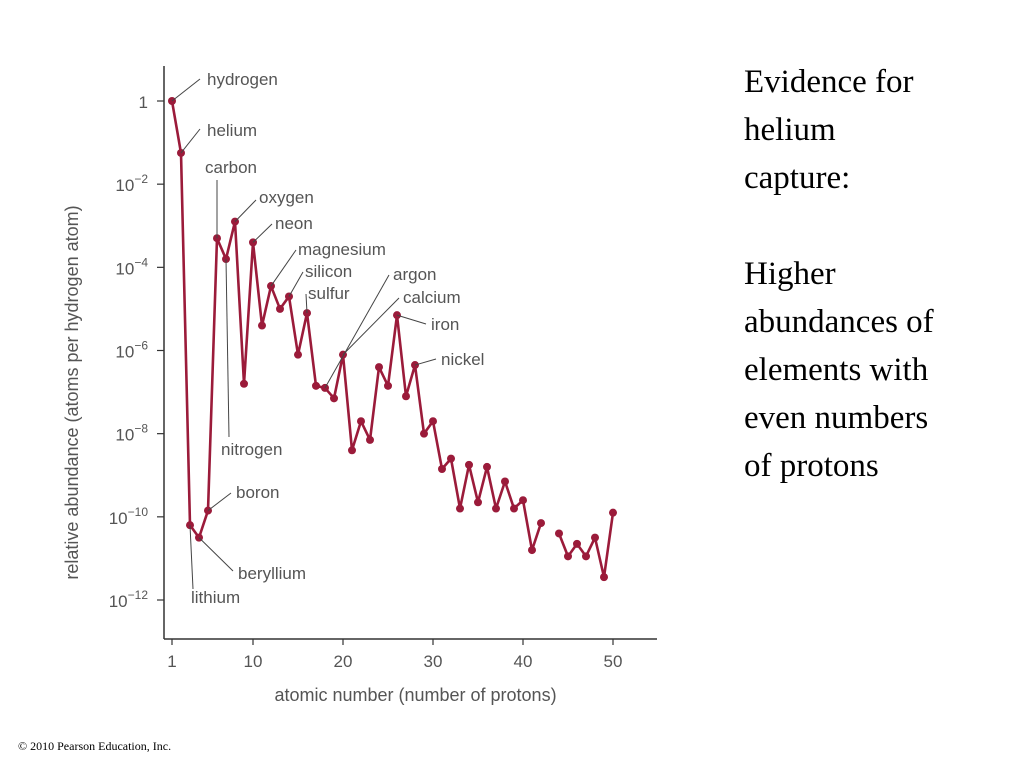  I want to click on y-tick-label: 10⁻², so click(131, 183).